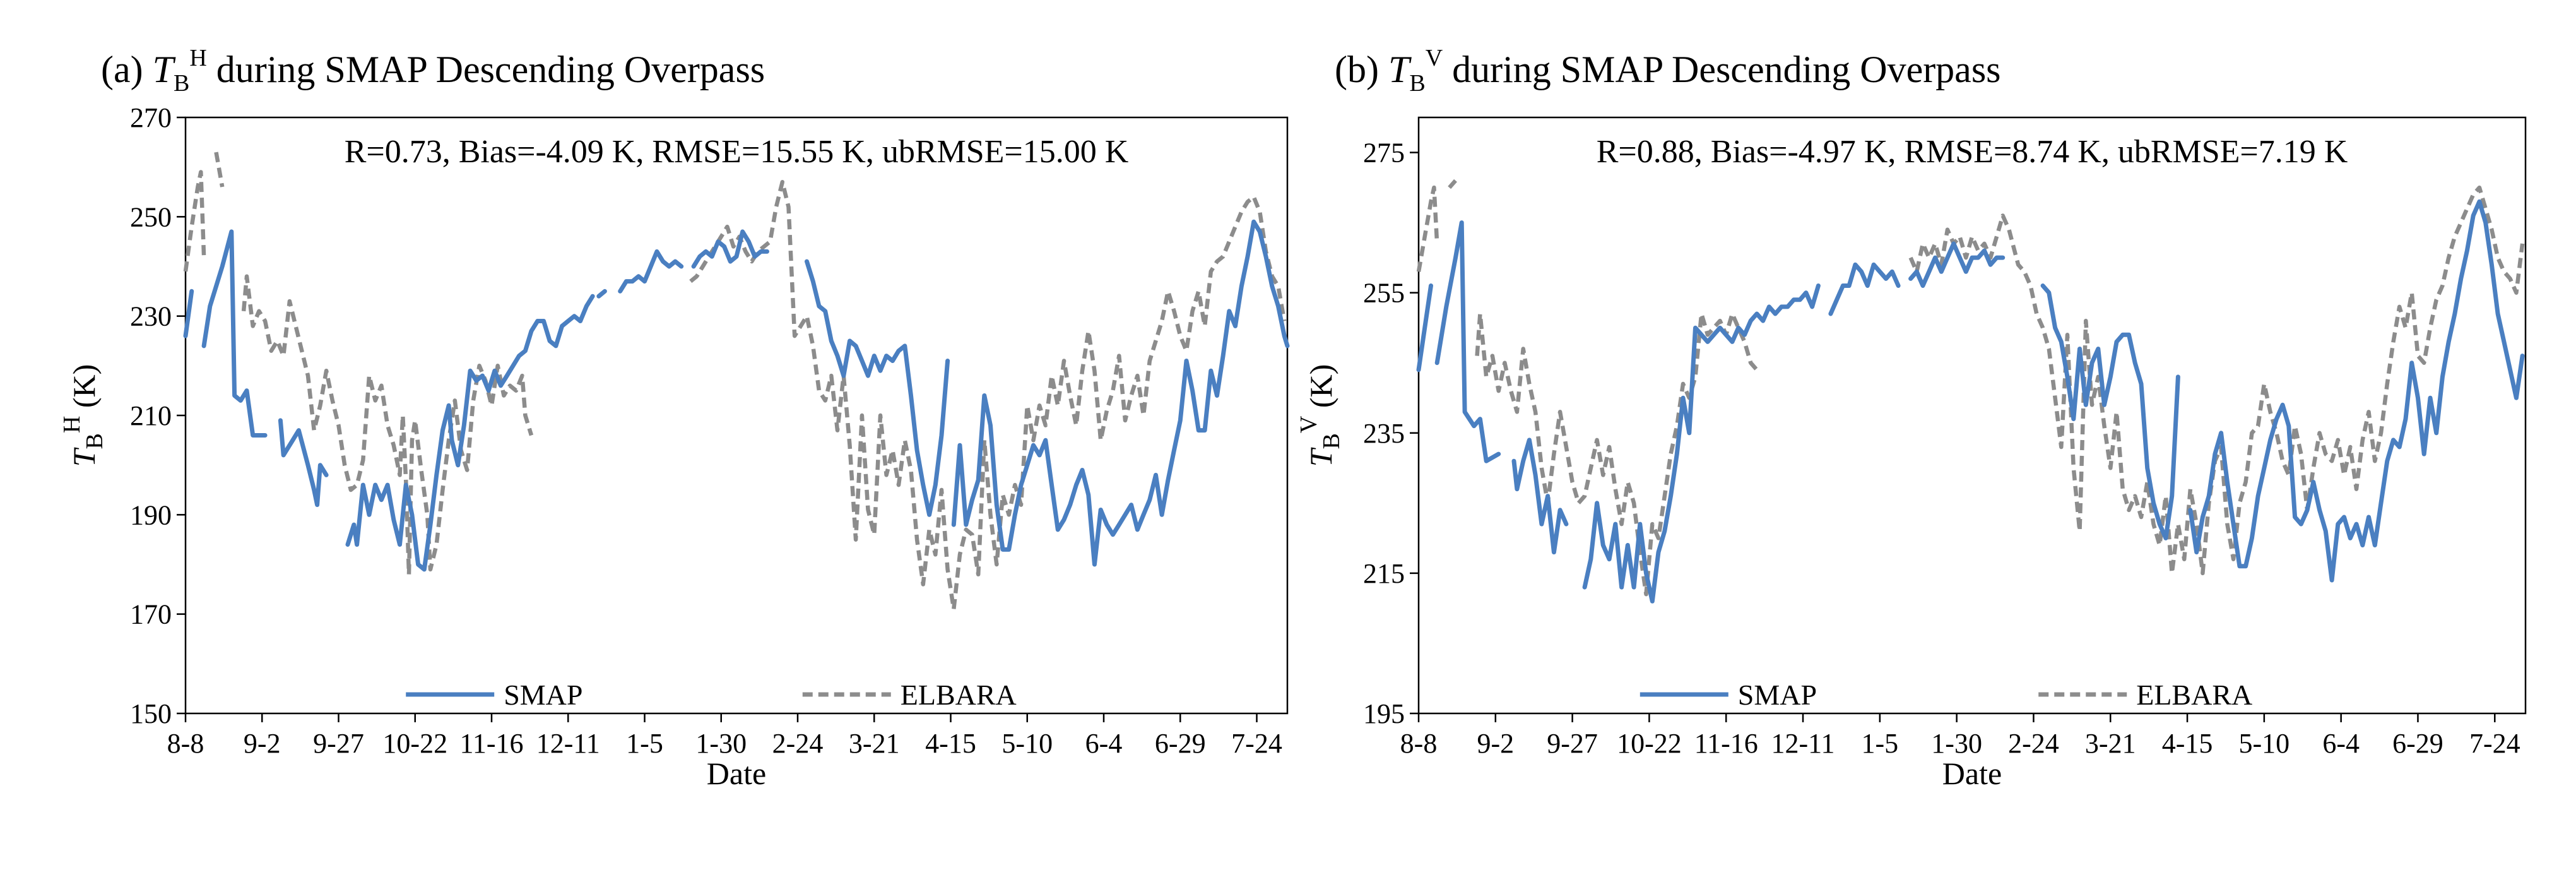 The width and height of the screenshot is (2576, 882). I want to click on y-tick-label: 275, so click(1384, 153).